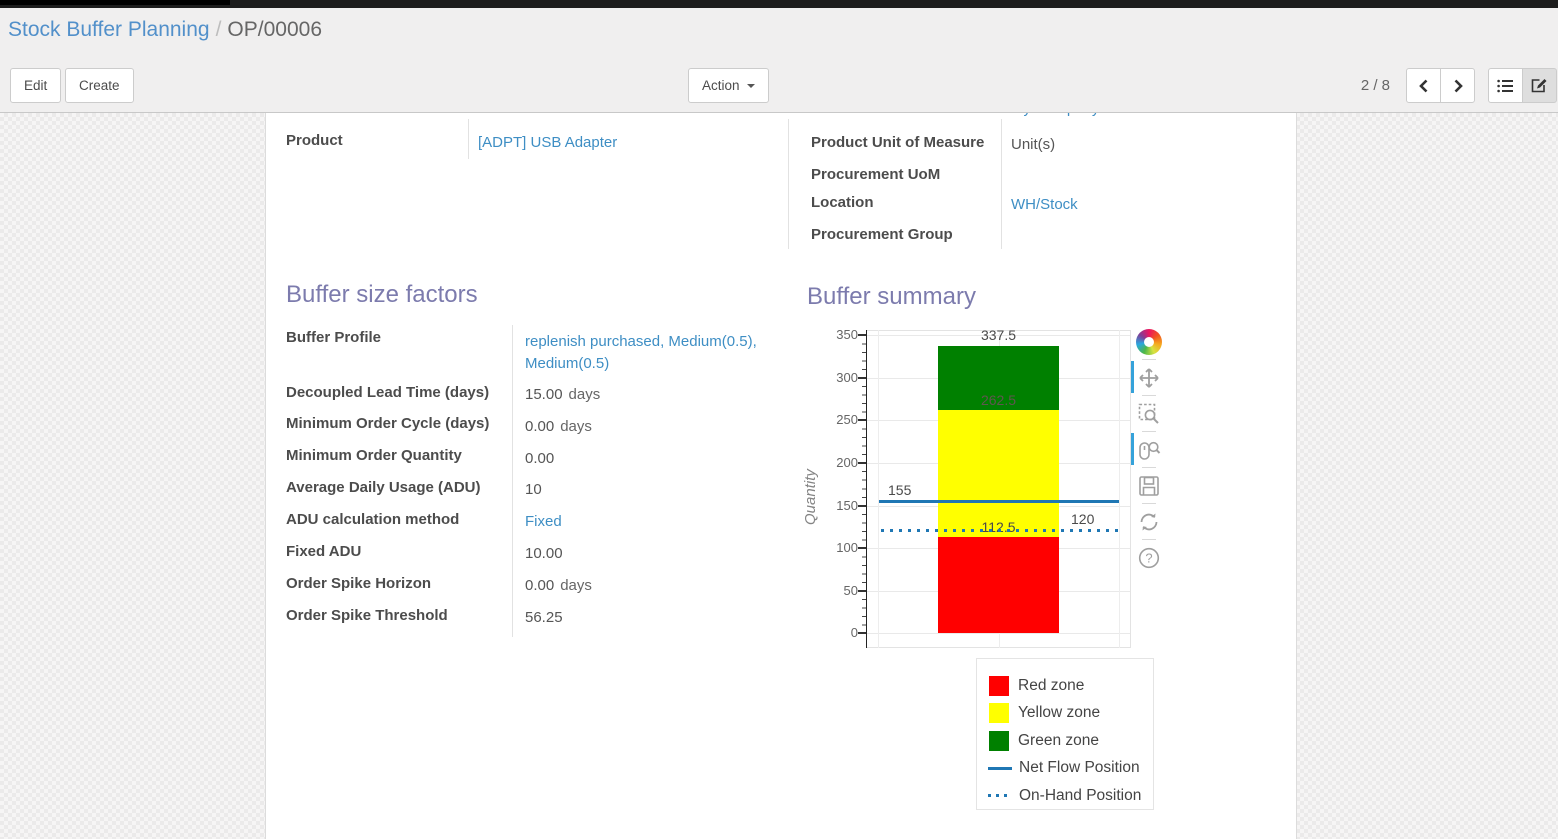 The width and height of the screenshot is (1558, 839). Describe the element at coordinates (1083, 519) in the screenshot. I see `annotation-on-hand: 120` at that location.